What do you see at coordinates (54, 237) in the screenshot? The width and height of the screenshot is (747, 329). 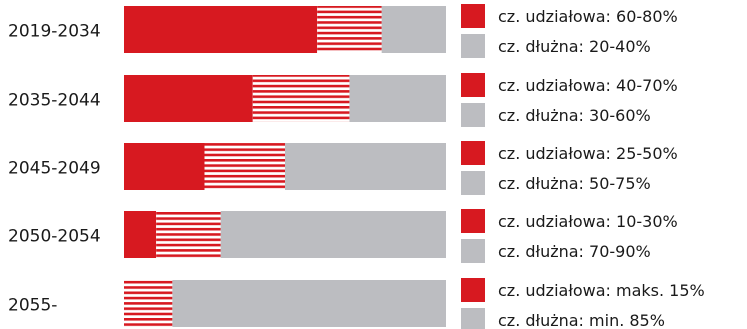 I see `period-label: 2050-2054` at bounding box center [54, 237].